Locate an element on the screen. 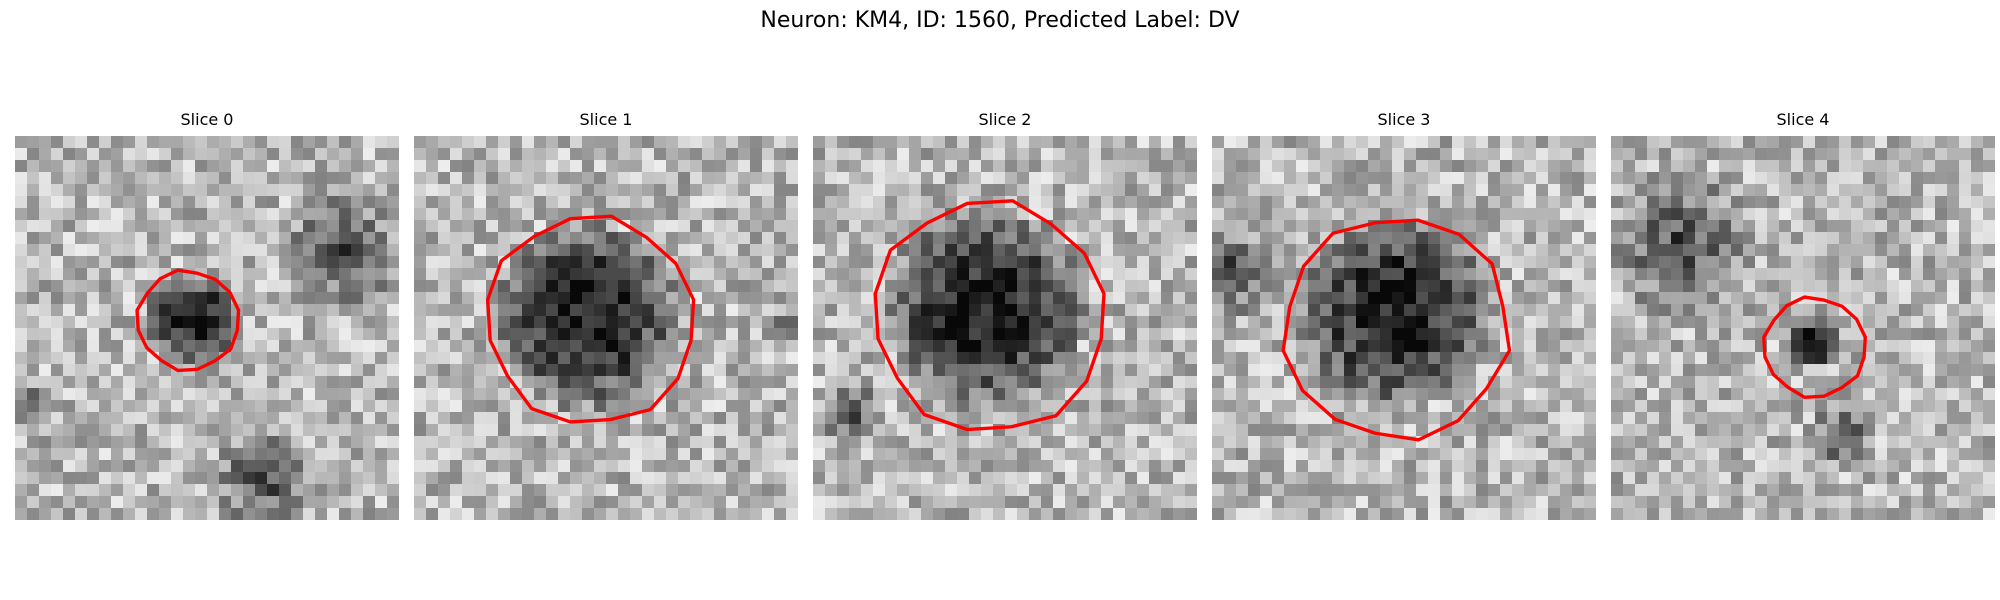  slice-panel-4: Slice 4 is located at coordinates (1803, 314).